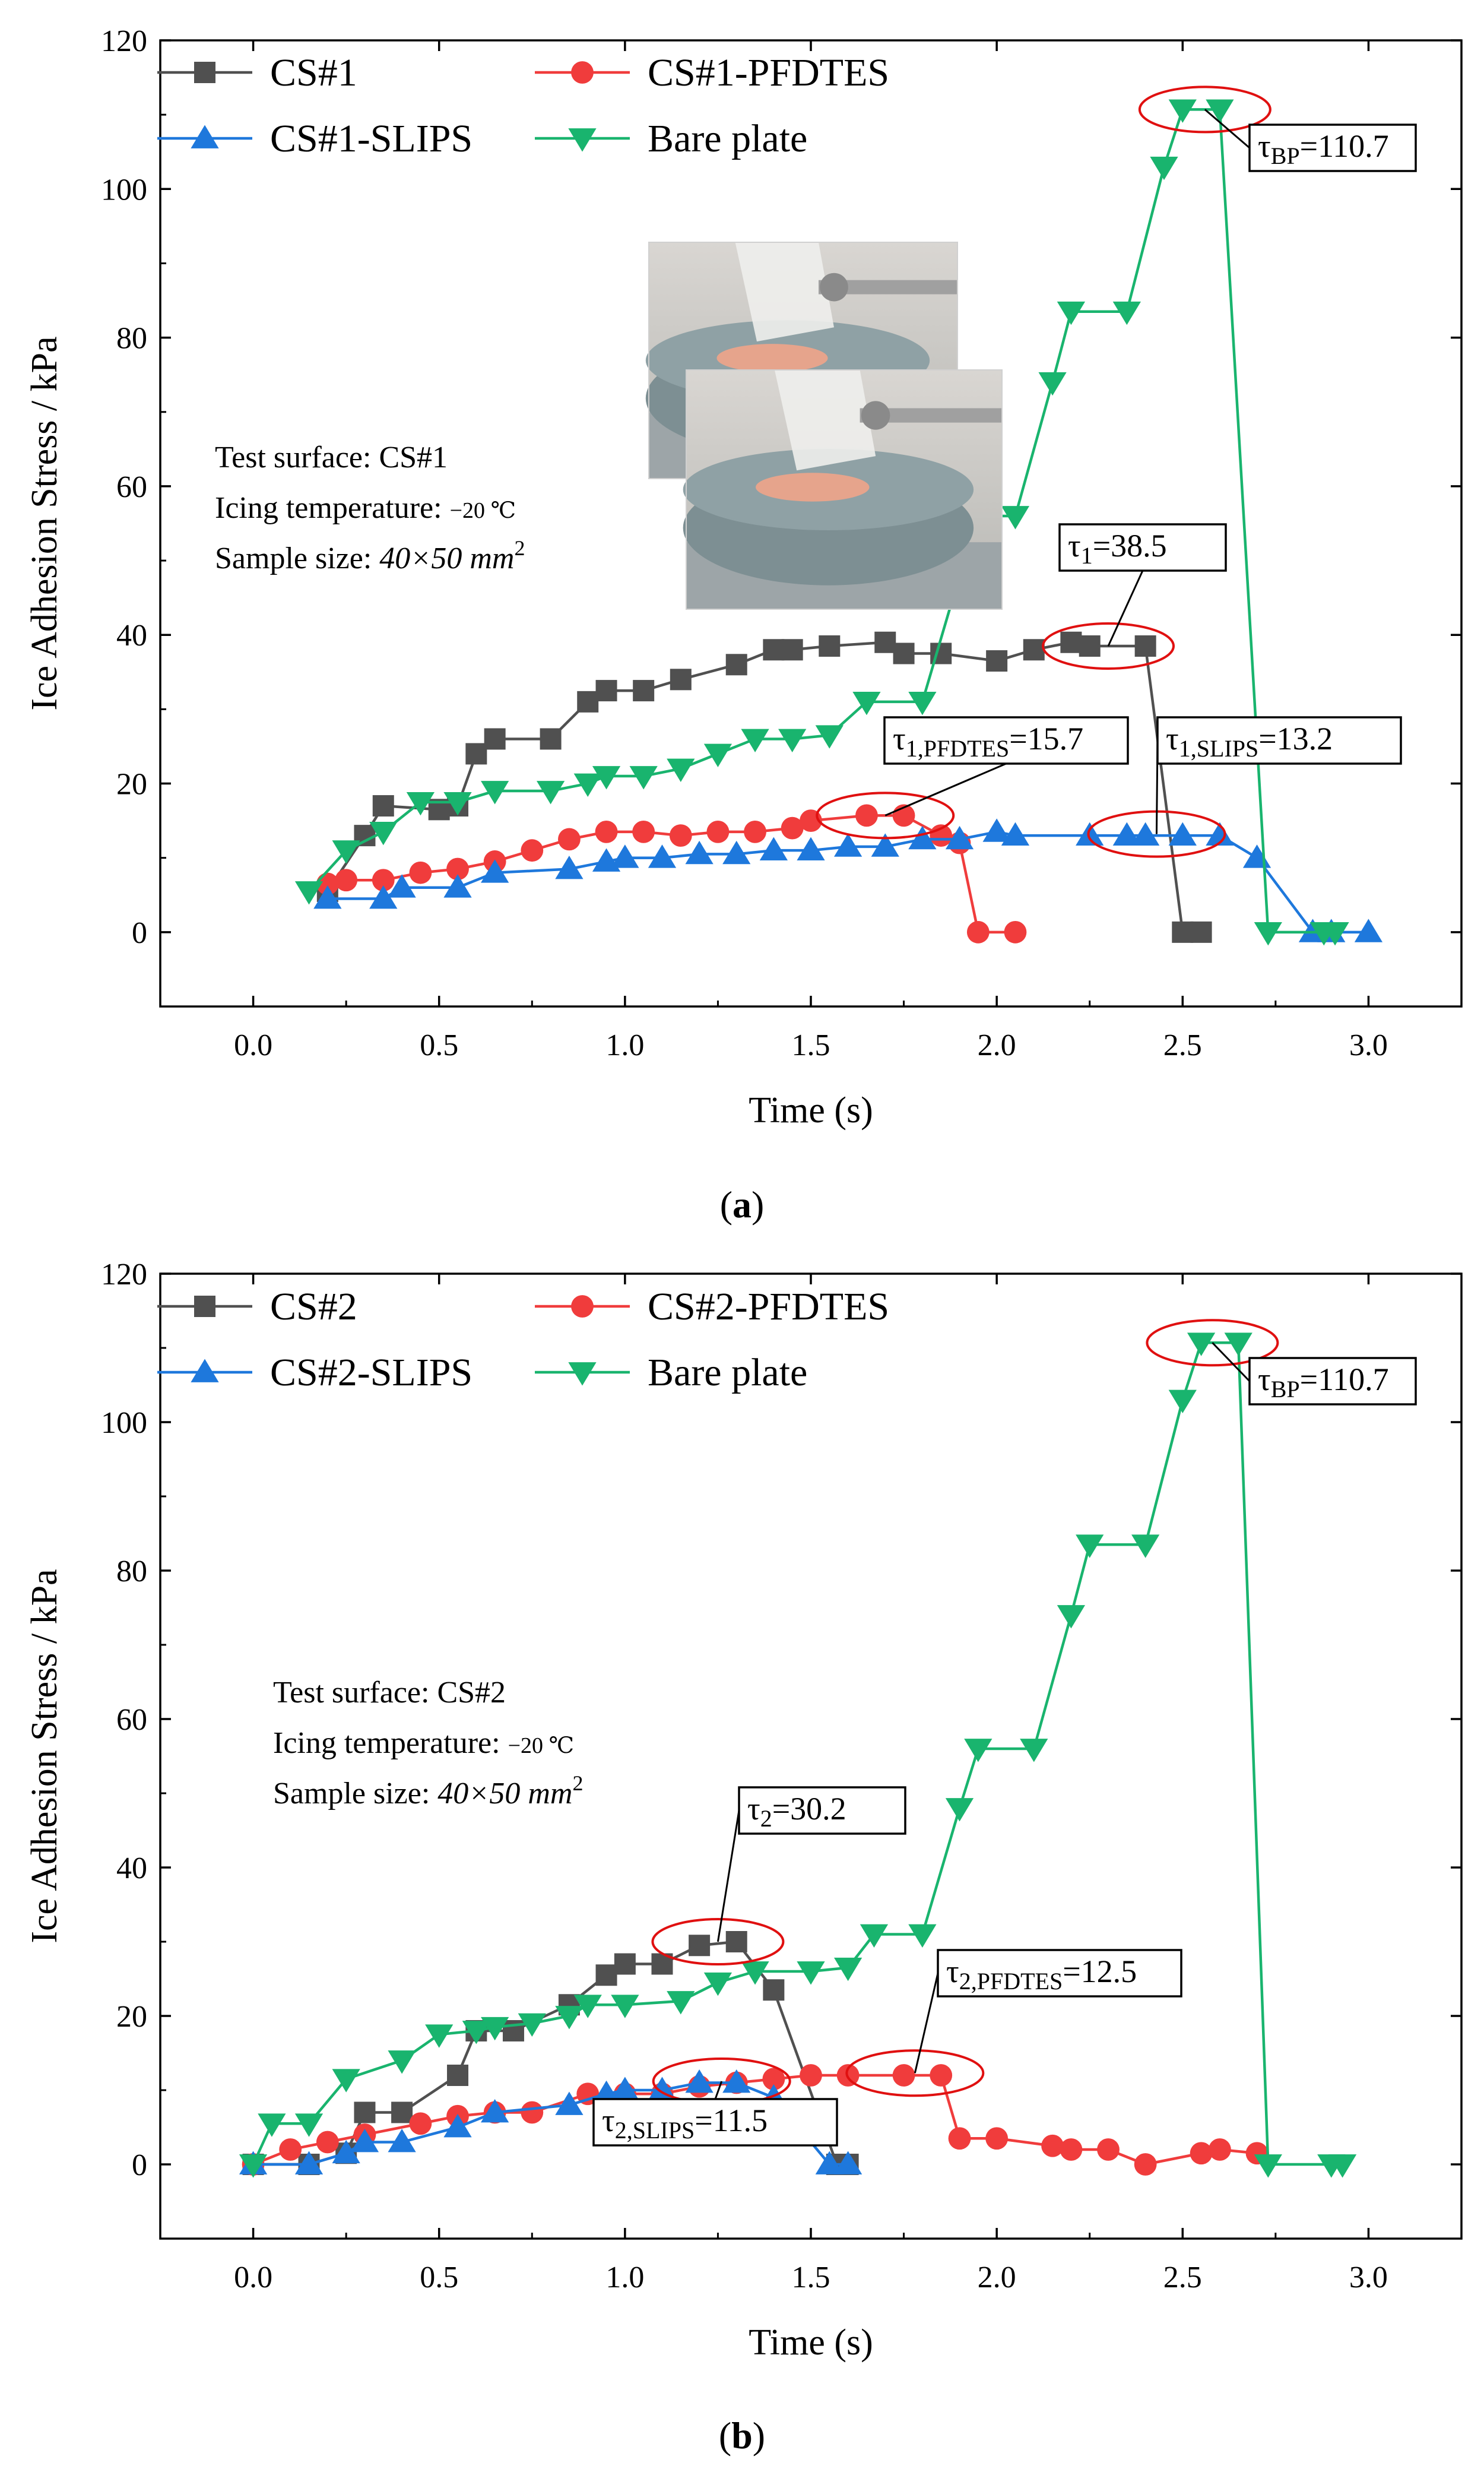 Image resolution: width=1484 pixels, height=2469 pixels. Describe the element at coordinates (1285, 1389) in the screenshot. I see `annotation-subscript: BP` at that location.